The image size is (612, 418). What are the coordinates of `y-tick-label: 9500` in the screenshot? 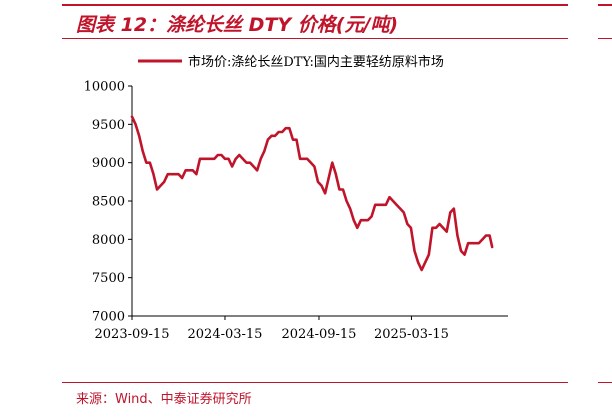 It's located at (108, 125).